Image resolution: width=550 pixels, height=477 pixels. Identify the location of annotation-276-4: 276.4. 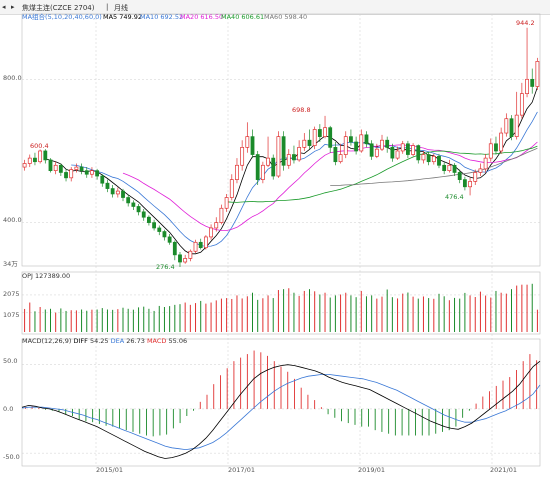
(165, 267).